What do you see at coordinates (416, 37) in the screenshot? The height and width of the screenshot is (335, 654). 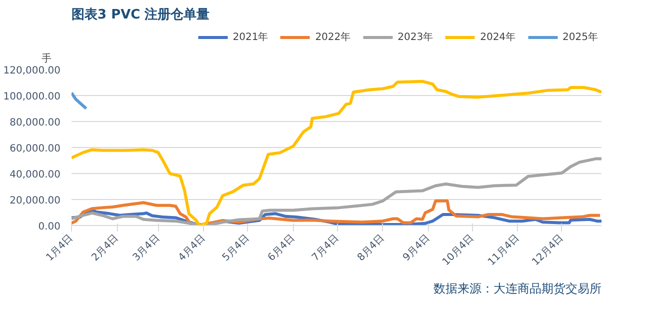 I see `legend-label: 2023年` at bounding box center [416, 37].